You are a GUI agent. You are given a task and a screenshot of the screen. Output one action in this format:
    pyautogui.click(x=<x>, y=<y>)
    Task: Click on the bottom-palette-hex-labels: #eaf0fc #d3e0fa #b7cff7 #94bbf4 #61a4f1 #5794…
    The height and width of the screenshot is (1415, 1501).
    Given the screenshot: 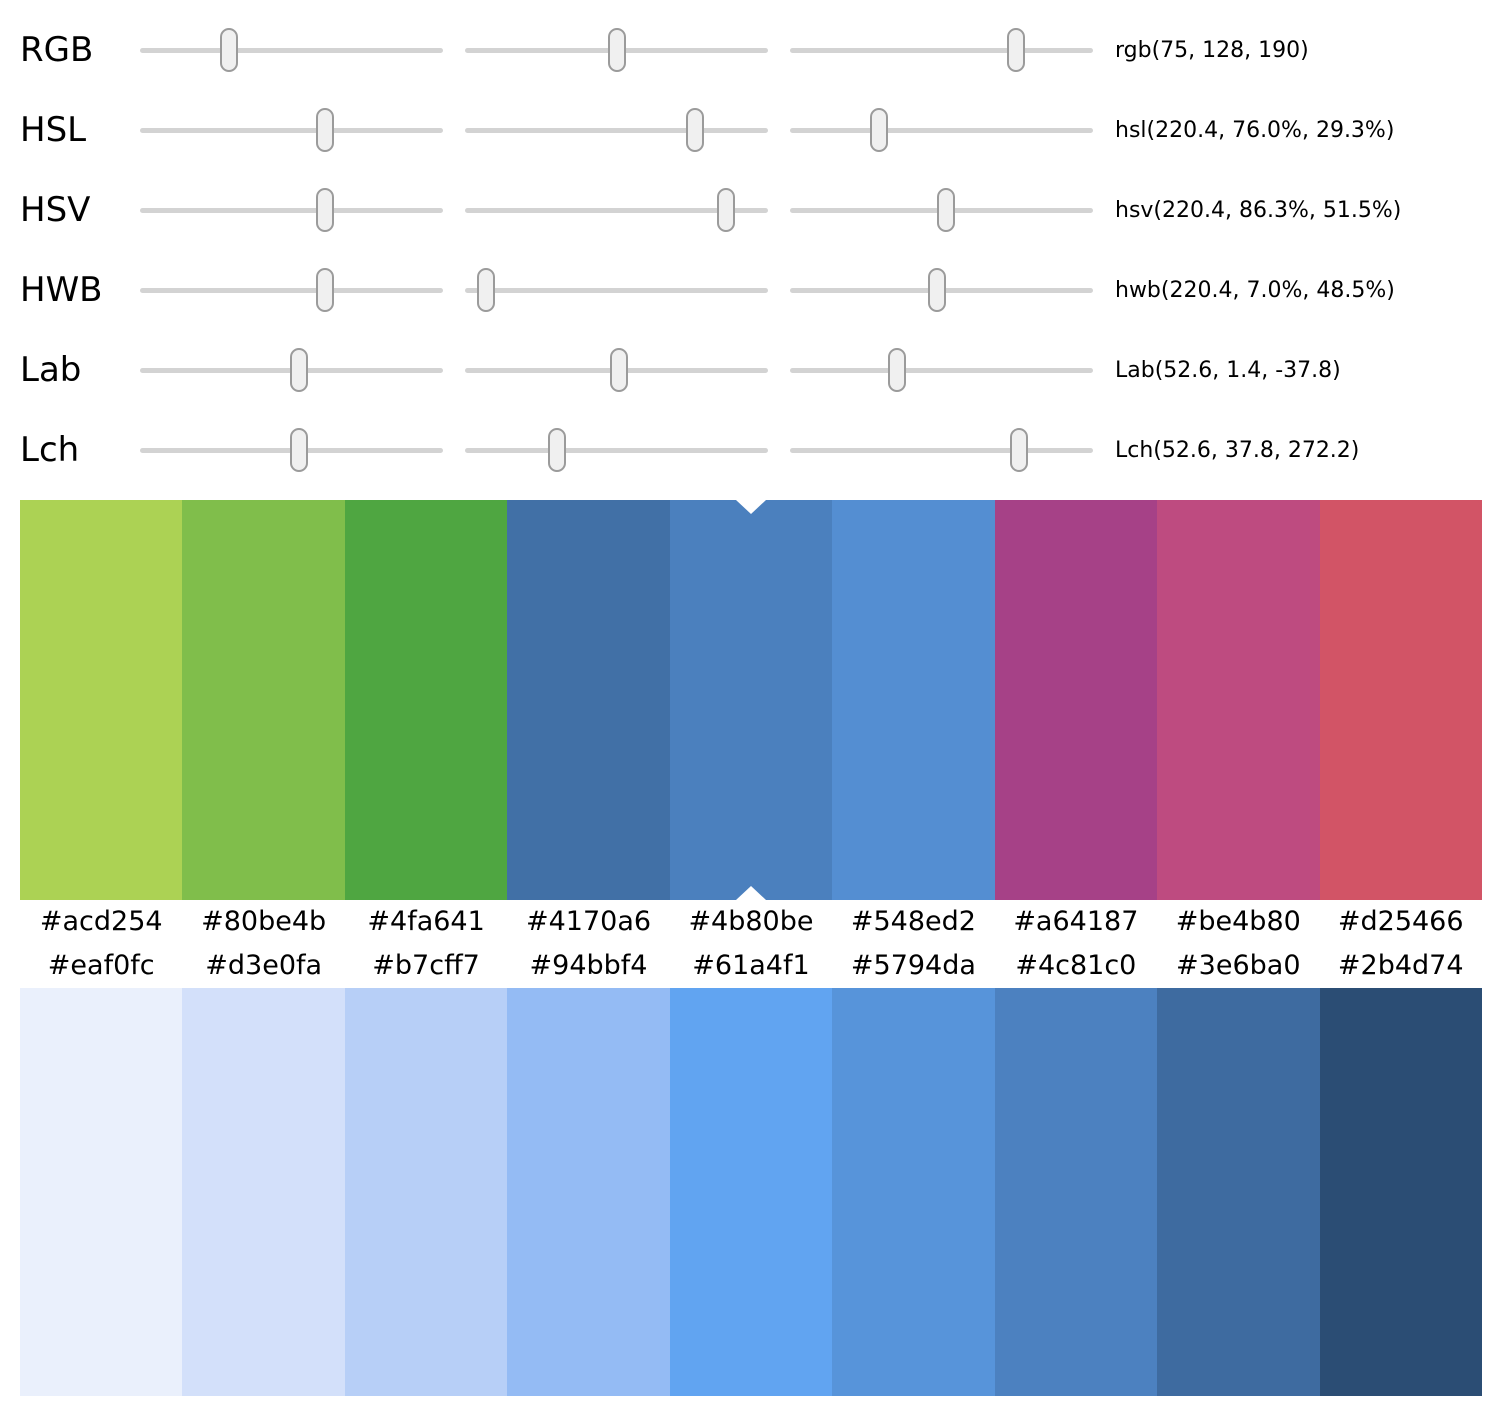 What is the action you would take?
    pyautogui.click(x=751, y=966)
    